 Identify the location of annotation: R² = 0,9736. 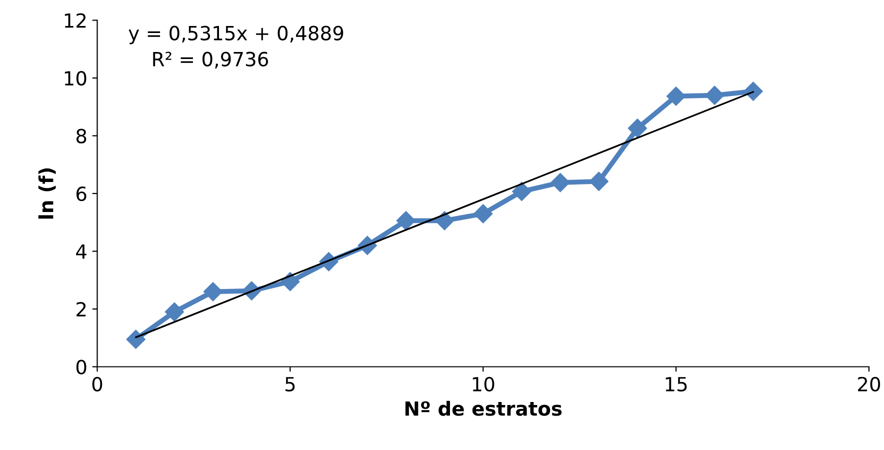
(210, 60).